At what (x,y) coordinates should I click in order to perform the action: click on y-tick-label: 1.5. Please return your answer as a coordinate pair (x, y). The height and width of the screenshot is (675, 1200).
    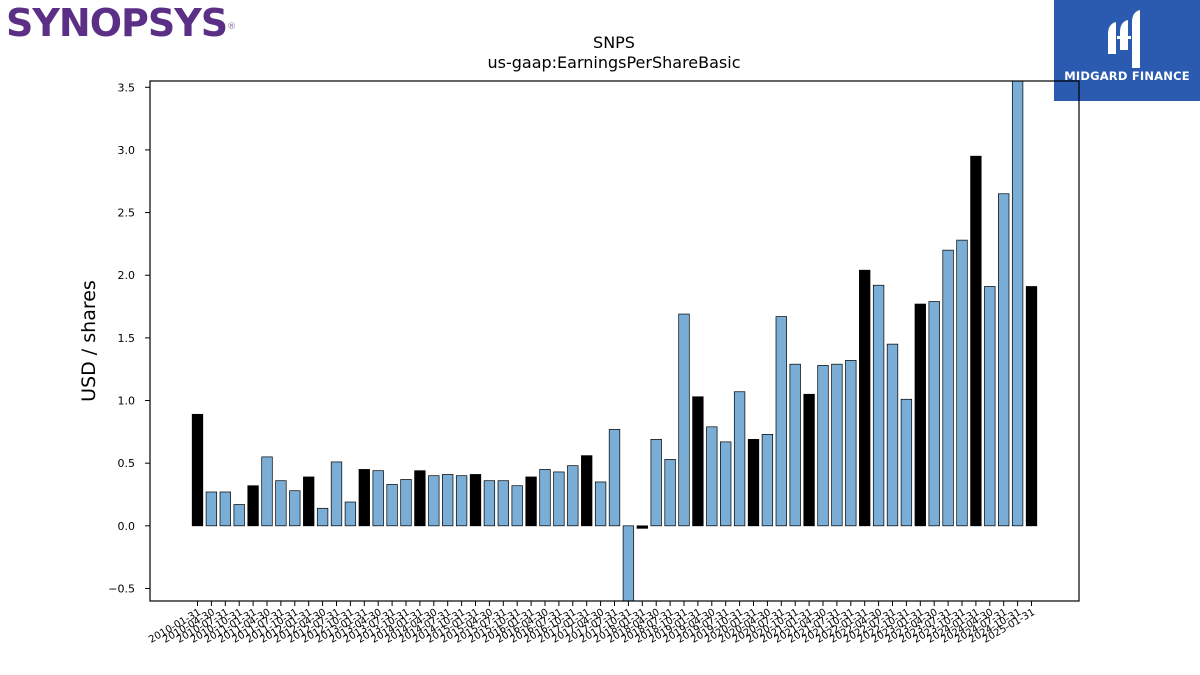
    Looking at the image, I should click on (127, 338).